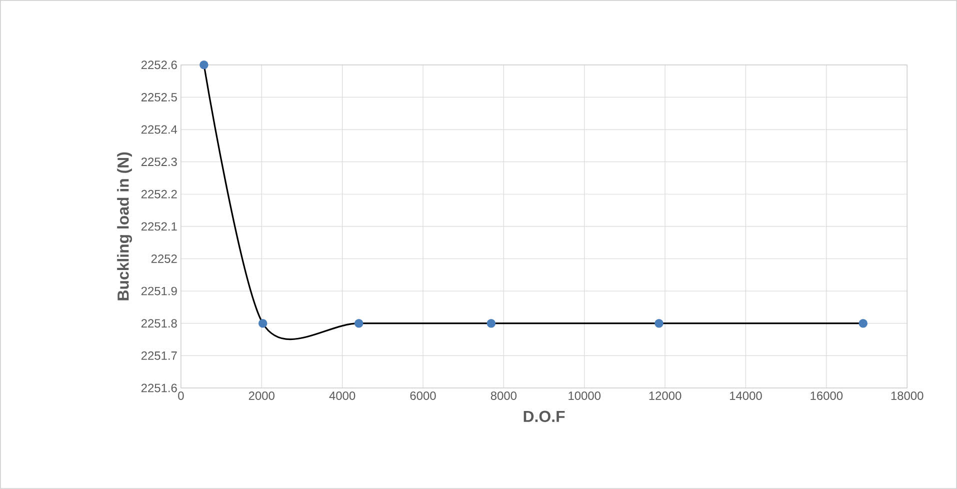 The width and height of the screenshot is (957, 489). I want to click on x-tick-label: 18000, so click(907, 396).